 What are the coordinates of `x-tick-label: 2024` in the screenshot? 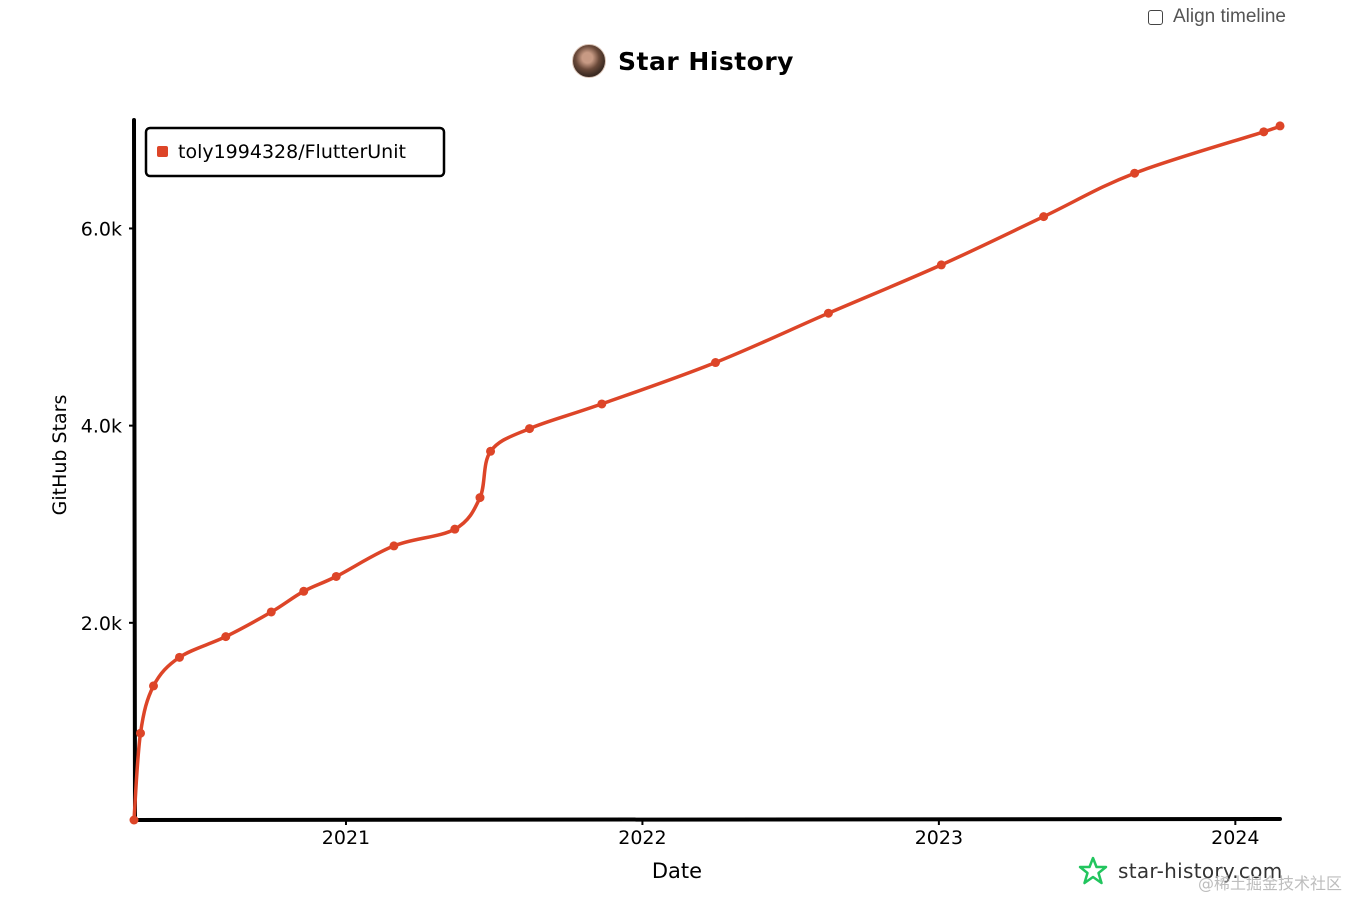 It's located at (1235, 838).